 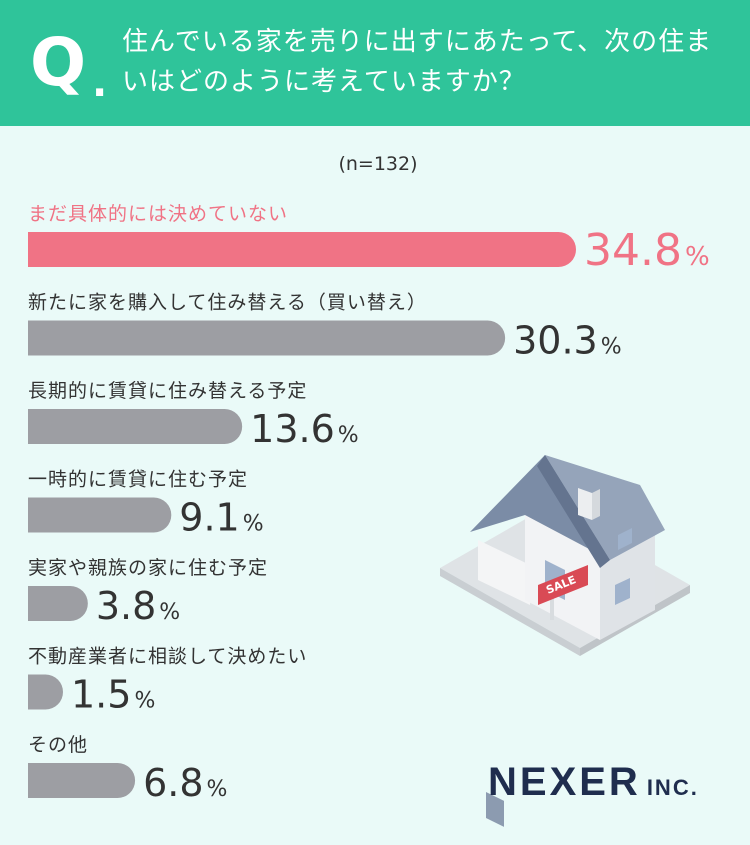 What do you see at coordinates (138, 480) in the screenshot?
I see `category-label: 一時的に賃貸に住む予定` at bounding box center [138, 480].